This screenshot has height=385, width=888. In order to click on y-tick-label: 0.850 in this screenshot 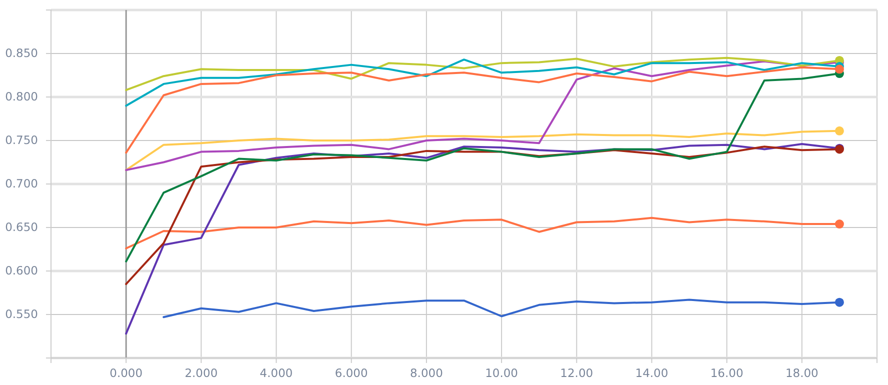, I will do `click(21, 53)`.